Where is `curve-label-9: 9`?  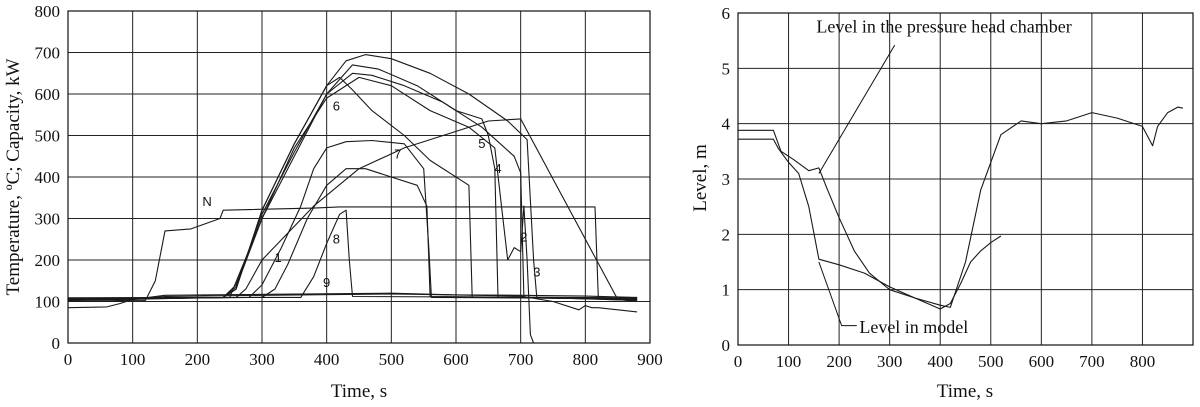 curve-label-9: 9 is located at coordinates (326, 282).